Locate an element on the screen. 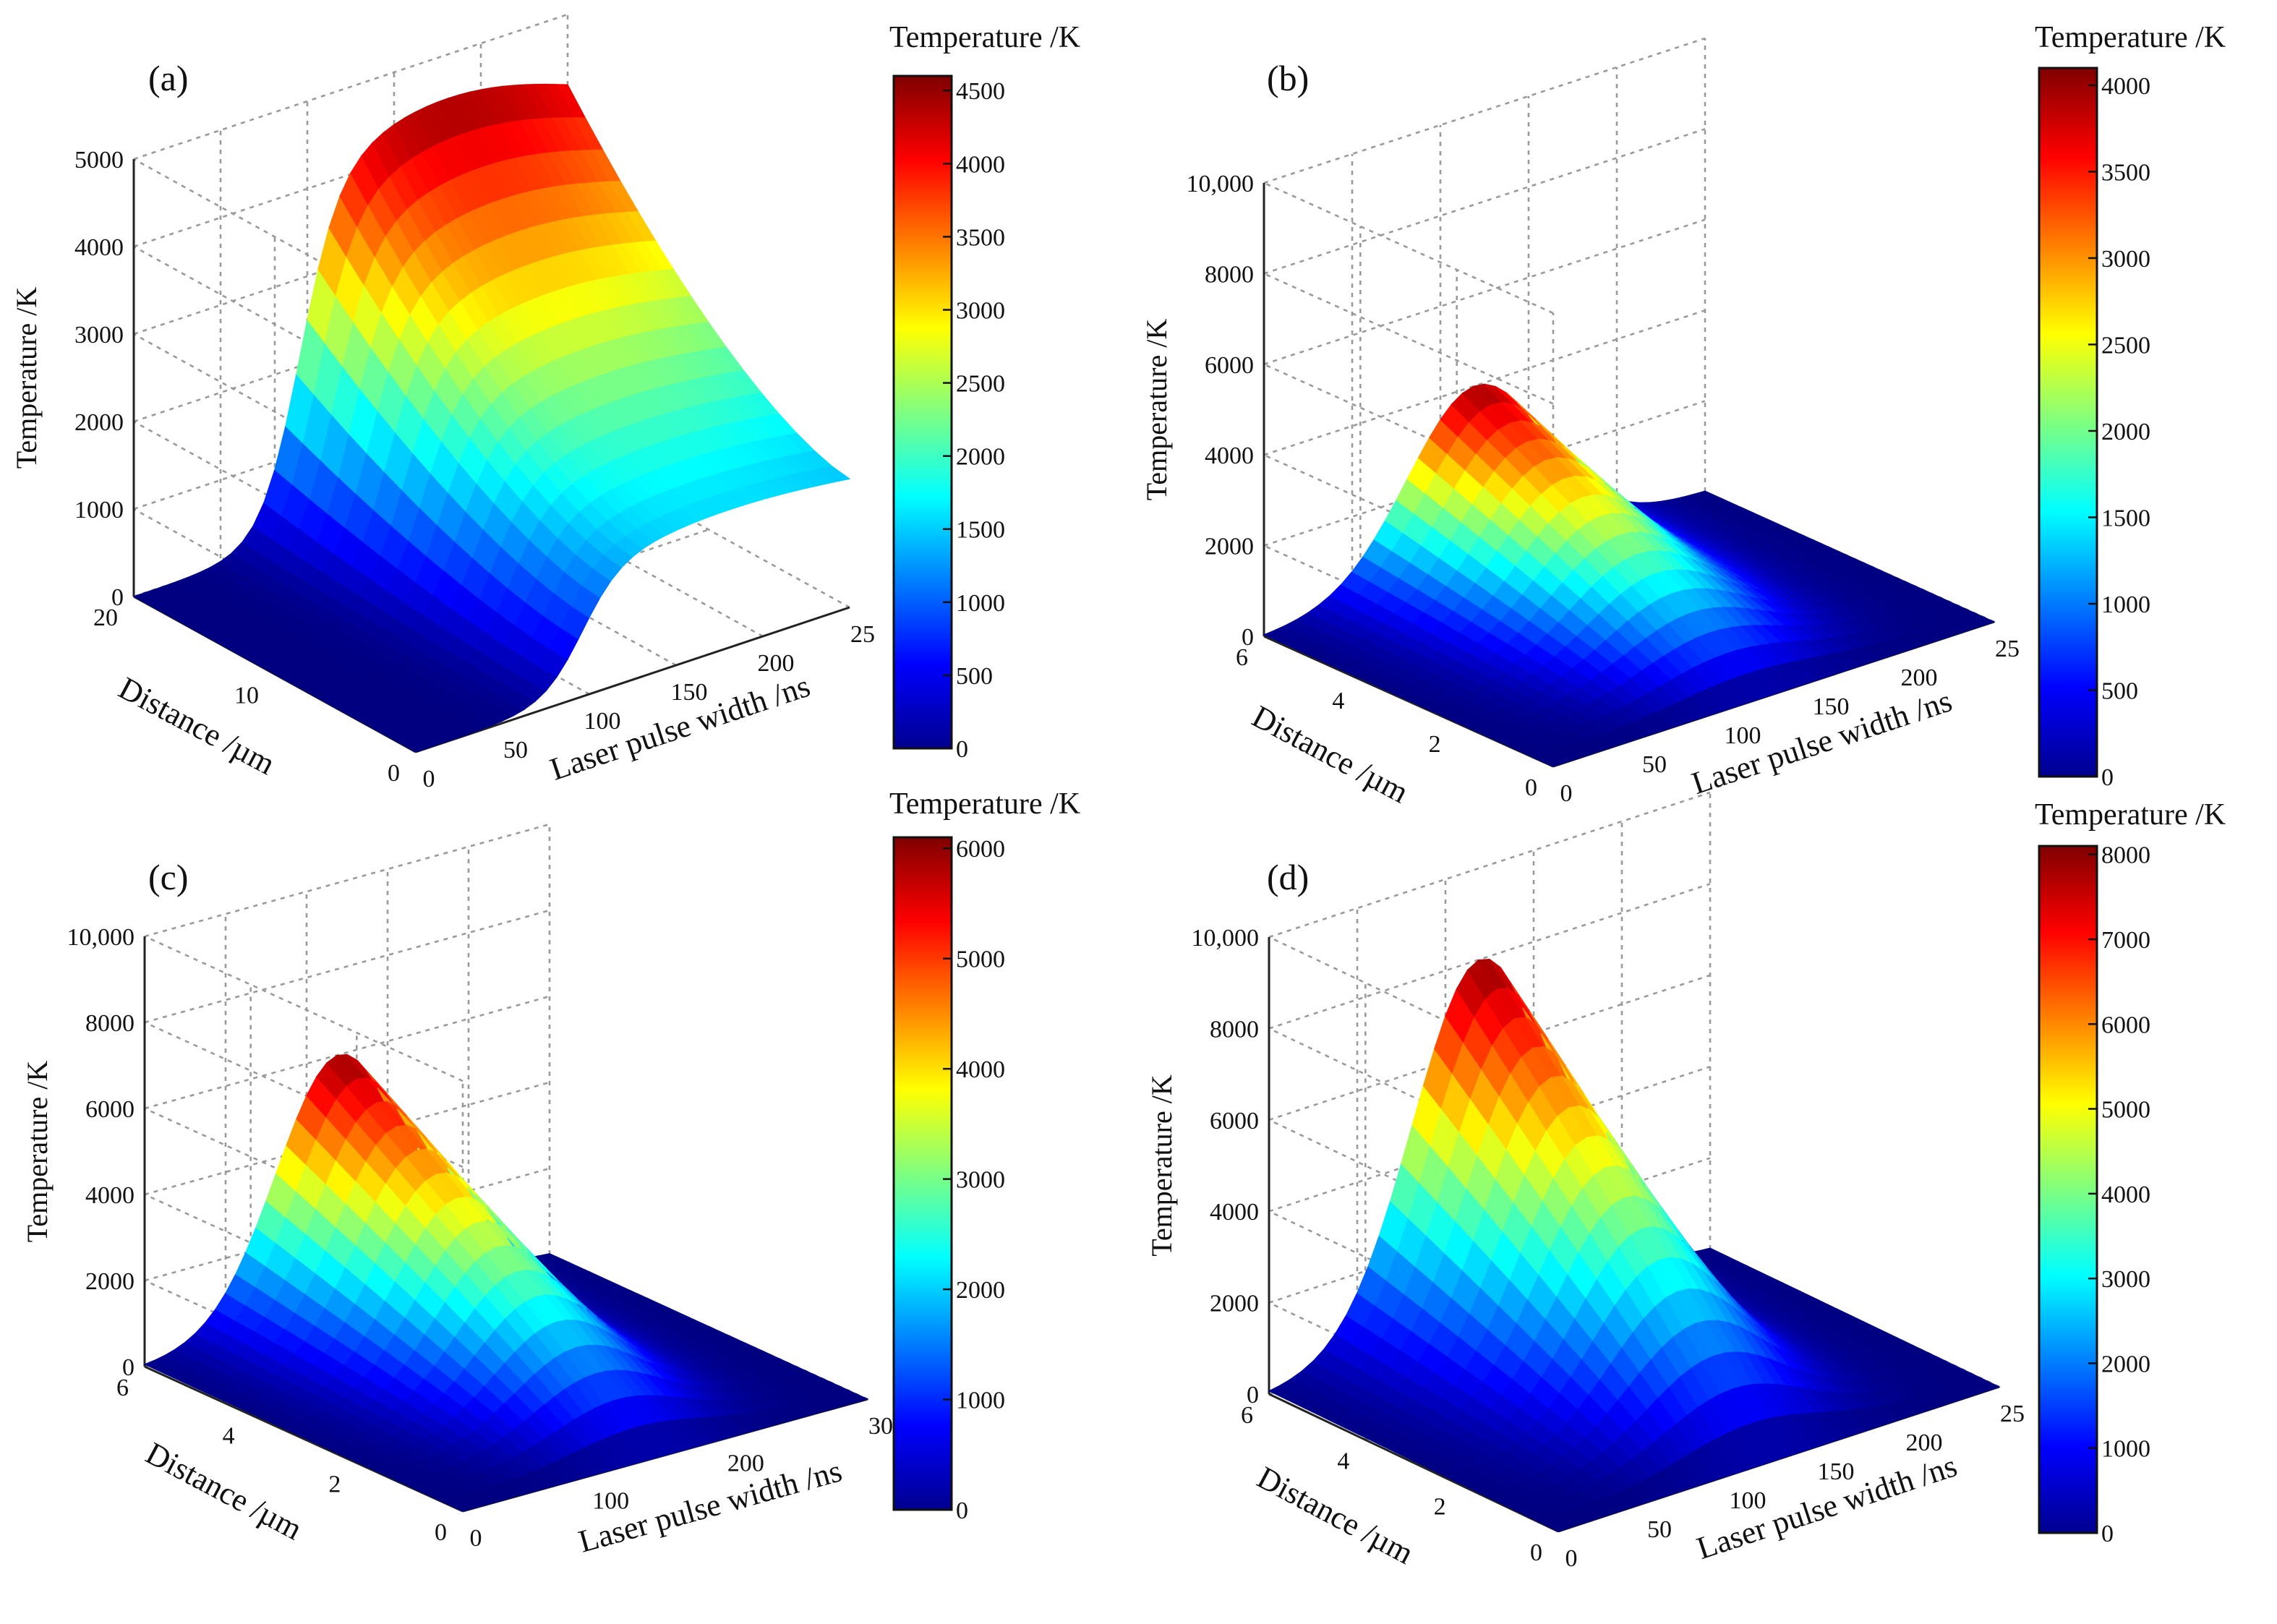  x-tick-label: 30 is located at coordinates (880, 1426).